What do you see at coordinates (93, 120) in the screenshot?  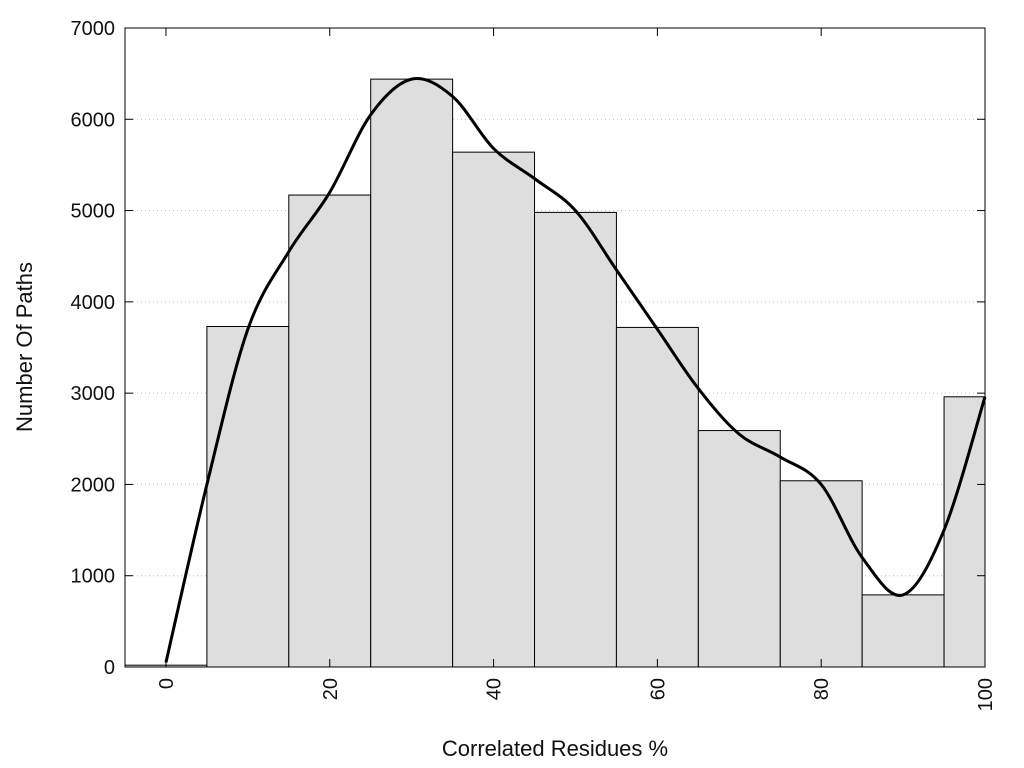 I see `y-tick-label-6: 6000` at bounding box center [93, 120].